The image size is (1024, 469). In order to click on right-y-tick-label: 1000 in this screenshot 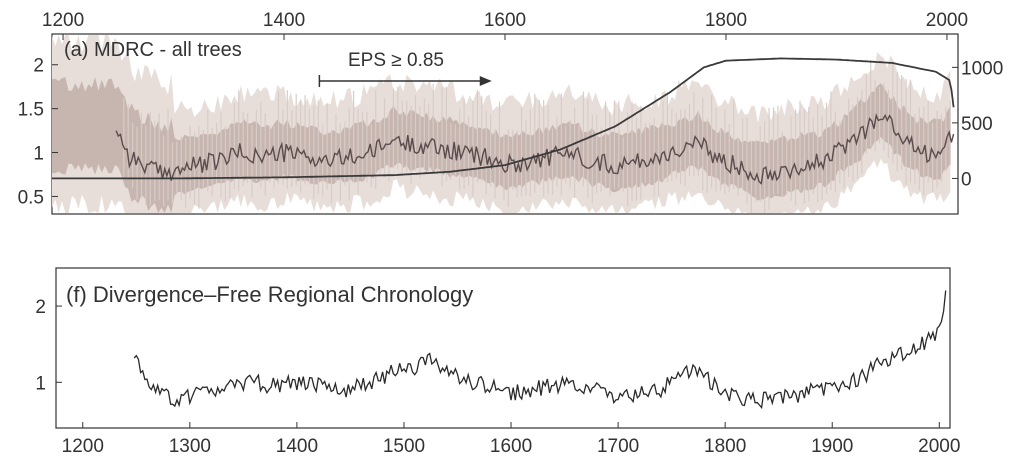, I will do `click(982, 68)`.